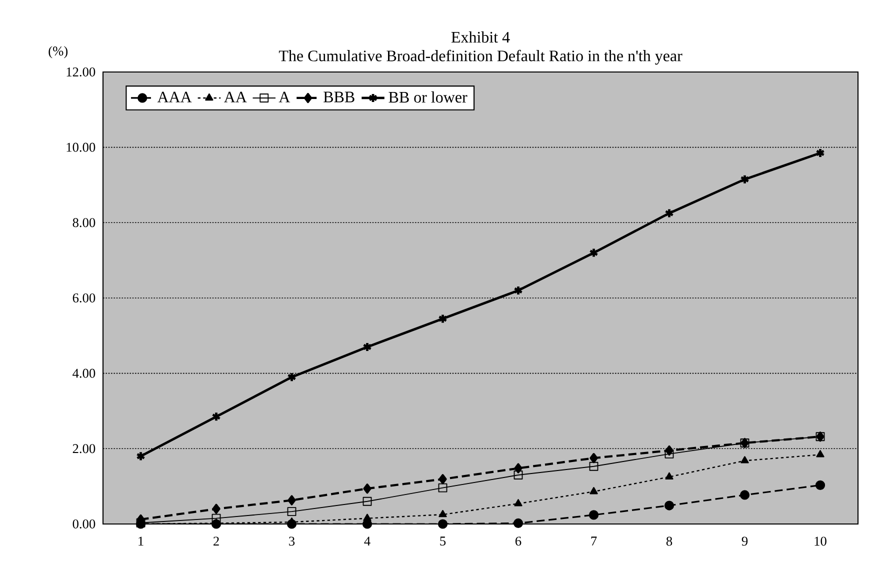 The image size is (879, 568). What do you see at coordinates (745, 541) in the screenshot?
I see `x-tick-label: 9` at bounding box center [745, 541].